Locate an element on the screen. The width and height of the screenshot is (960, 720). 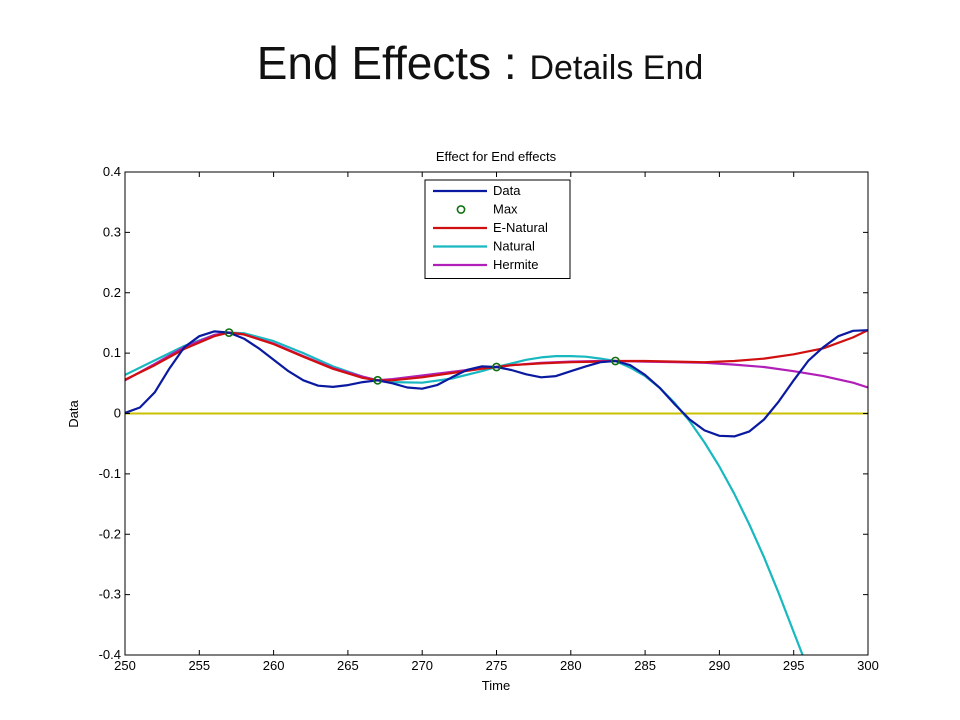
legend-label: Natural is located at coordinates (514, 246).